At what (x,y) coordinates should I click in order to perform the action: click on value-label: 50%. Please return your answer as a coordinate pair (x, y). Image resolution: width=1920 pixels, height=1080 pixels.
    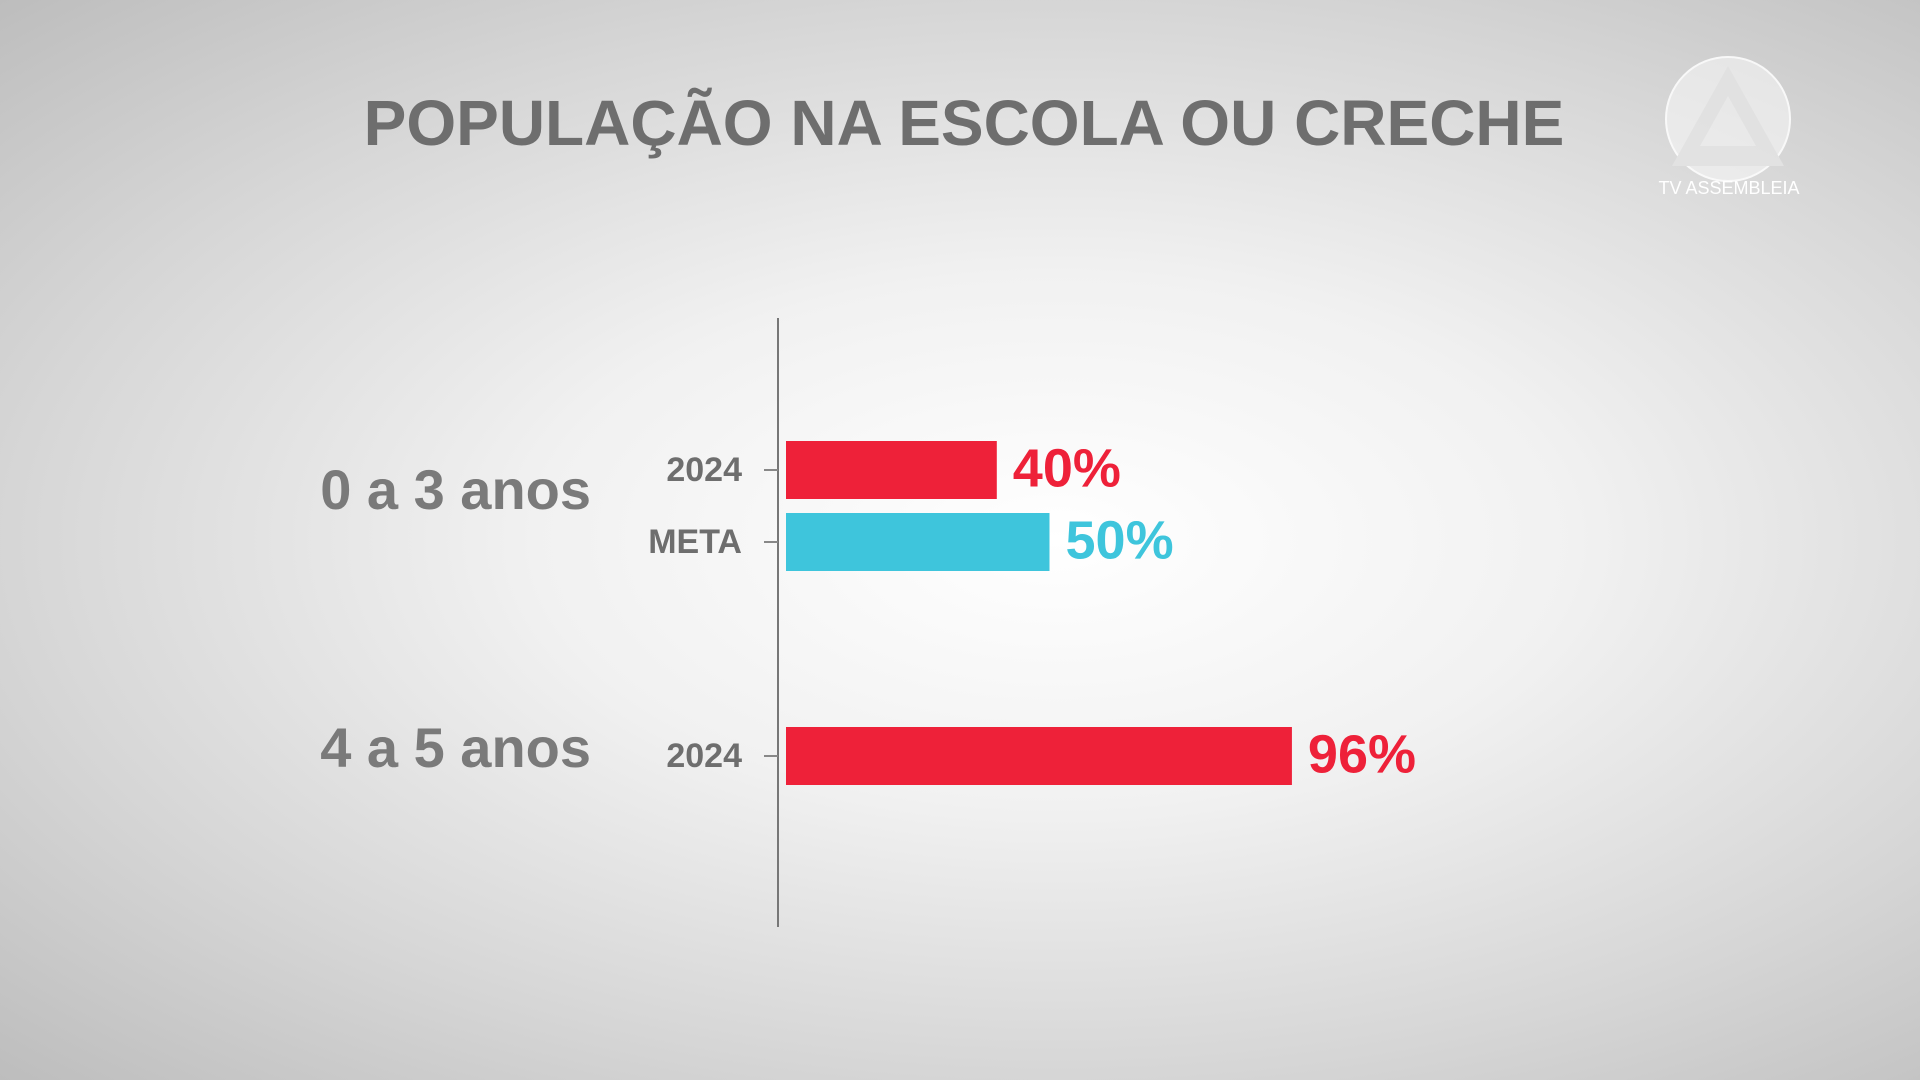
    Looking at the image, I should click on (1120, 540).